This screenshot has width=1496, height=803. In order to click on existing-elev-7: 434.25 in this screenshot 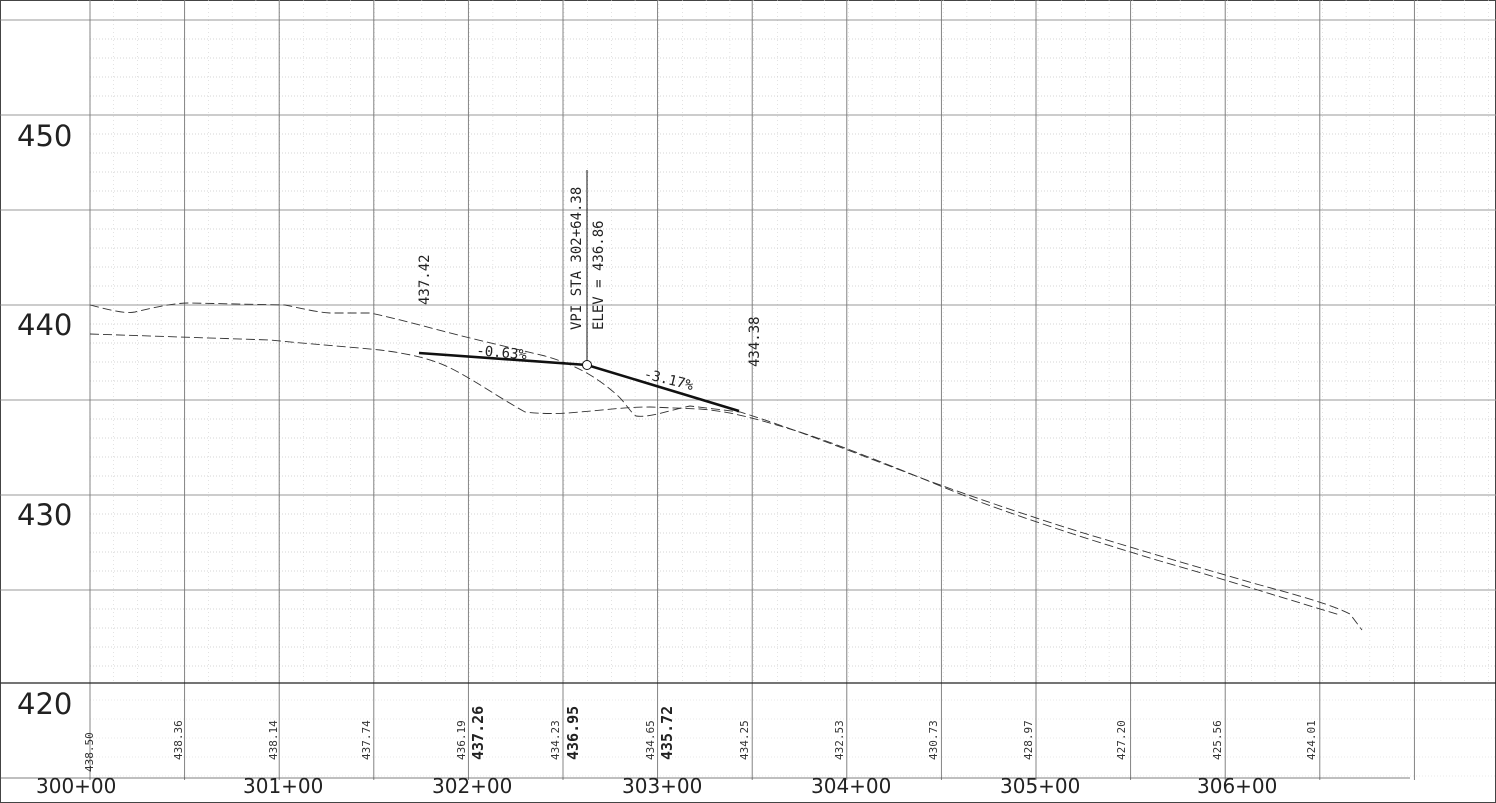, I will do `click(744, 740)`.